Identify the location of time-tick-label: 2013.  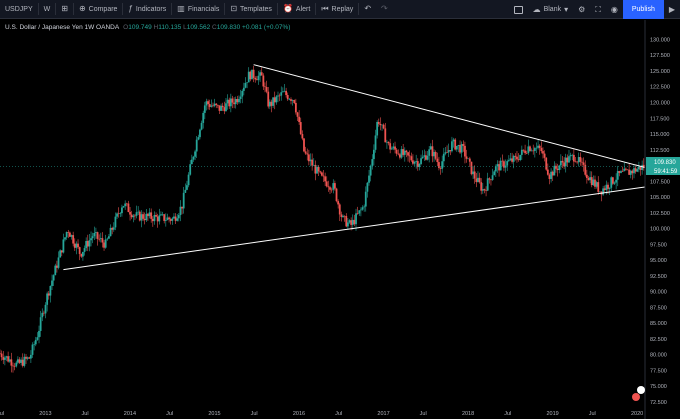
(45, 414).